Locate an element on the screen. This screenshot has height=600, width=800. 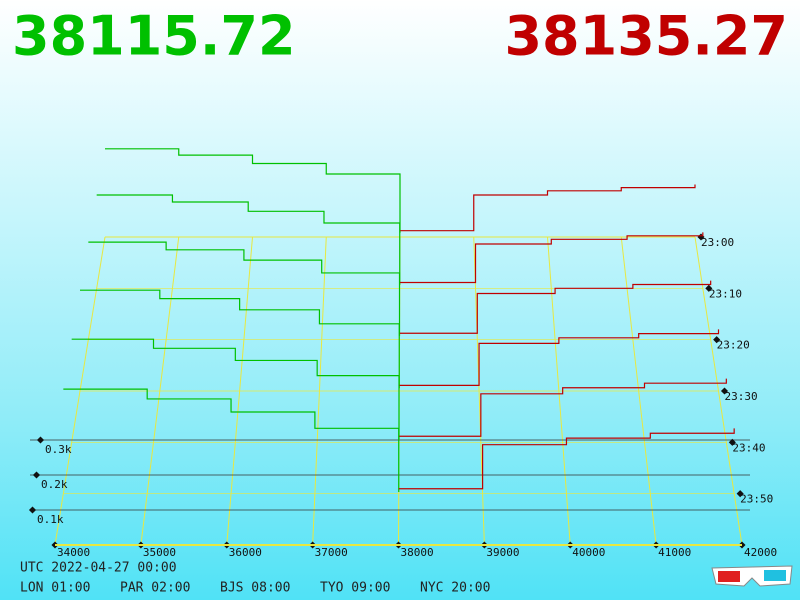
price-tick-label: 42000 is located at coordinates (760, 552).